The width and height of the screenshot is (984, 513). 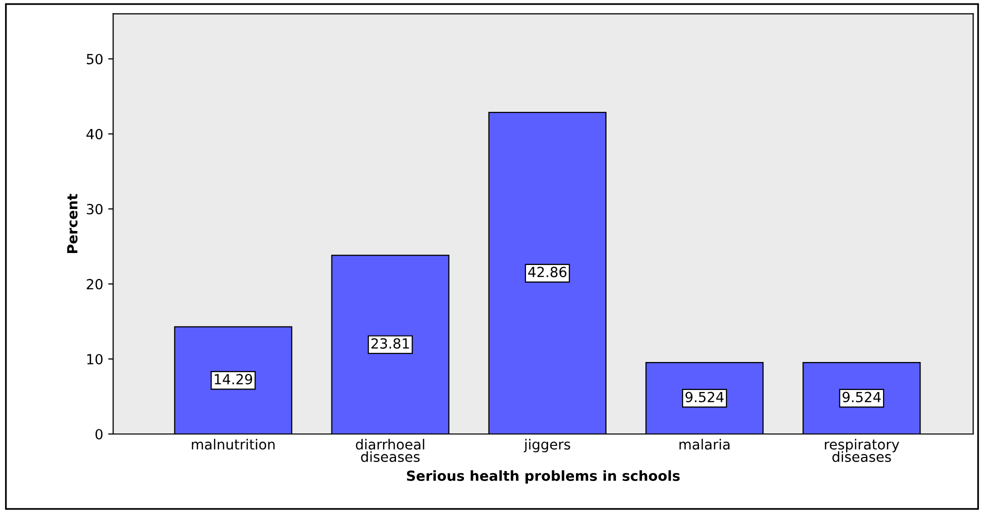 I want to click on x-tick-label: malnutrition, so click(x=233, y=444).